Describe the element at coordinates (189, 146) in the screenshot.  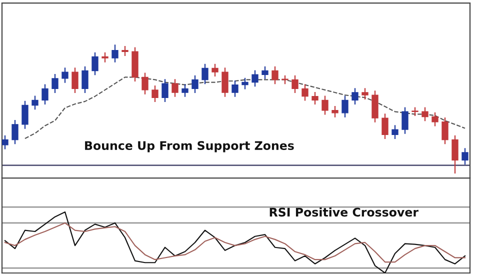
I see `annotation: Bounce Up From Support Zones` at that location.